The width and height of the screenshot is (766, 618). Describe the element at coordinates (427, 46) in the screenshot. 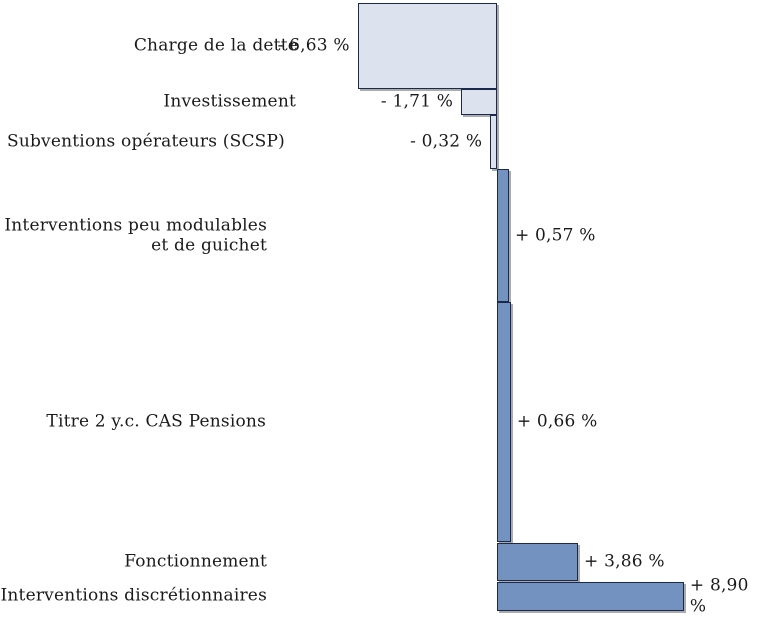

I see `bar-charge-de-la-dette` at that location.